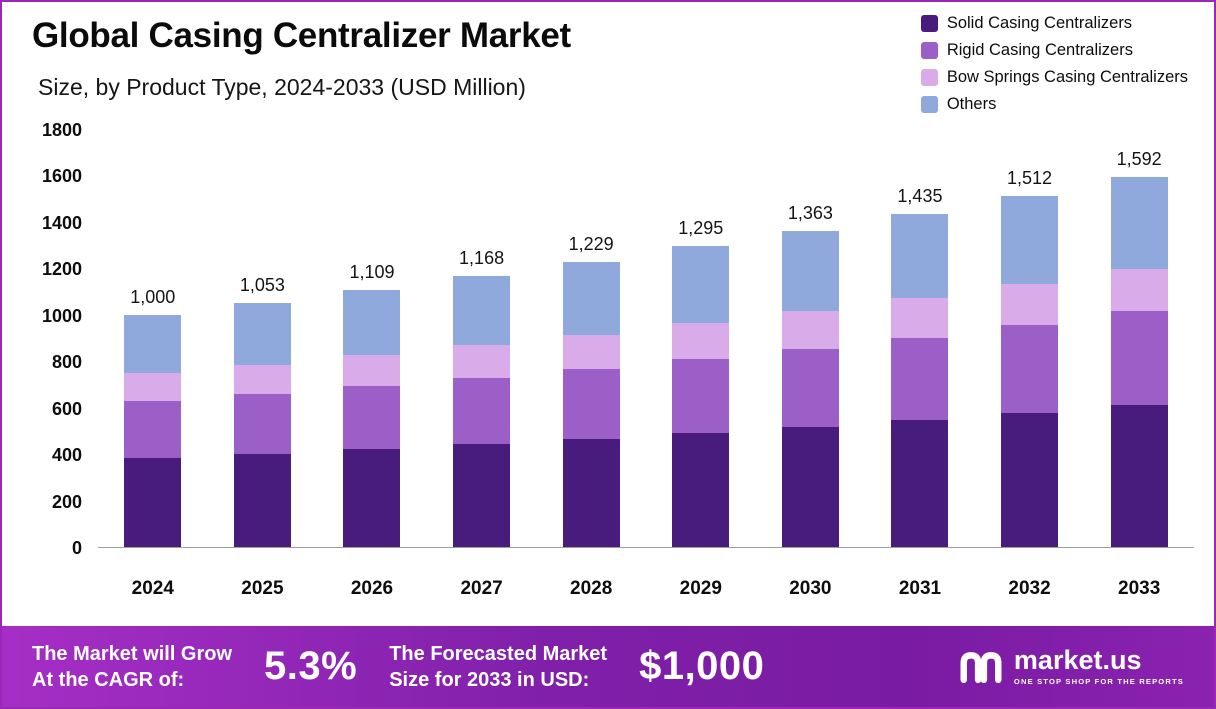  Describe the element at coordinates (48, 339) in the screenshot. I see `y-axis: 0 200 400 600 800 1000 1200 1400 1600 1800` at that location.